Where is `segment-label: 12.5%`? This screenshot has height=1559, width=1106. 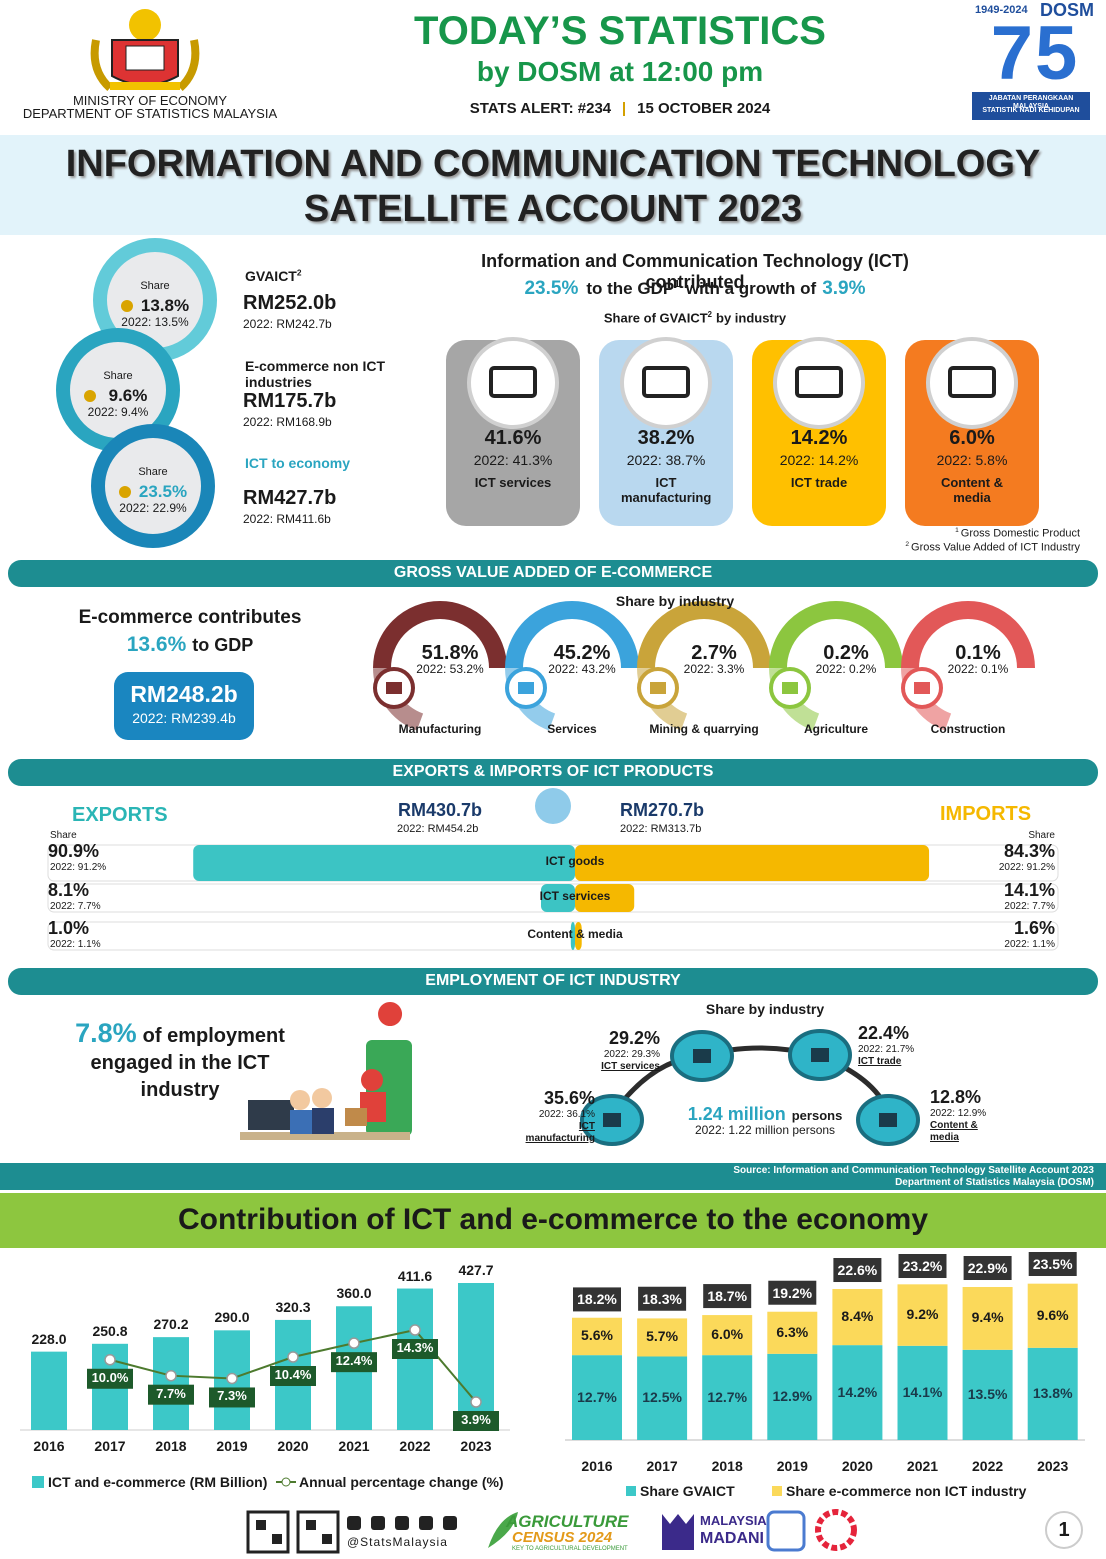
segment-label: 12.5% is located at coordinates (662, 1397).